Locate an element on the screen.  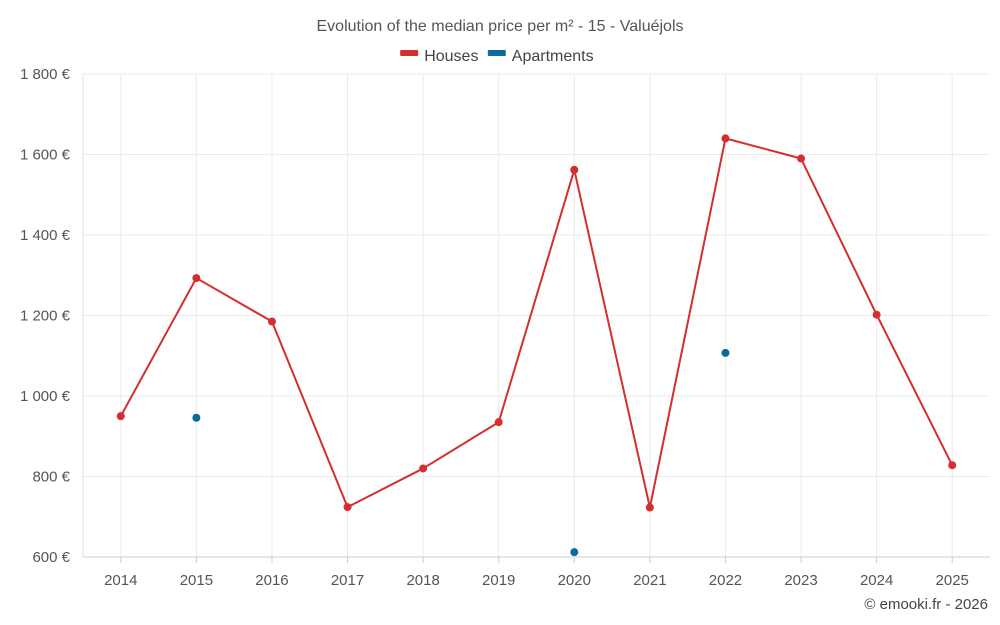
houses-point-2022 is located at coordinates (725, 138).